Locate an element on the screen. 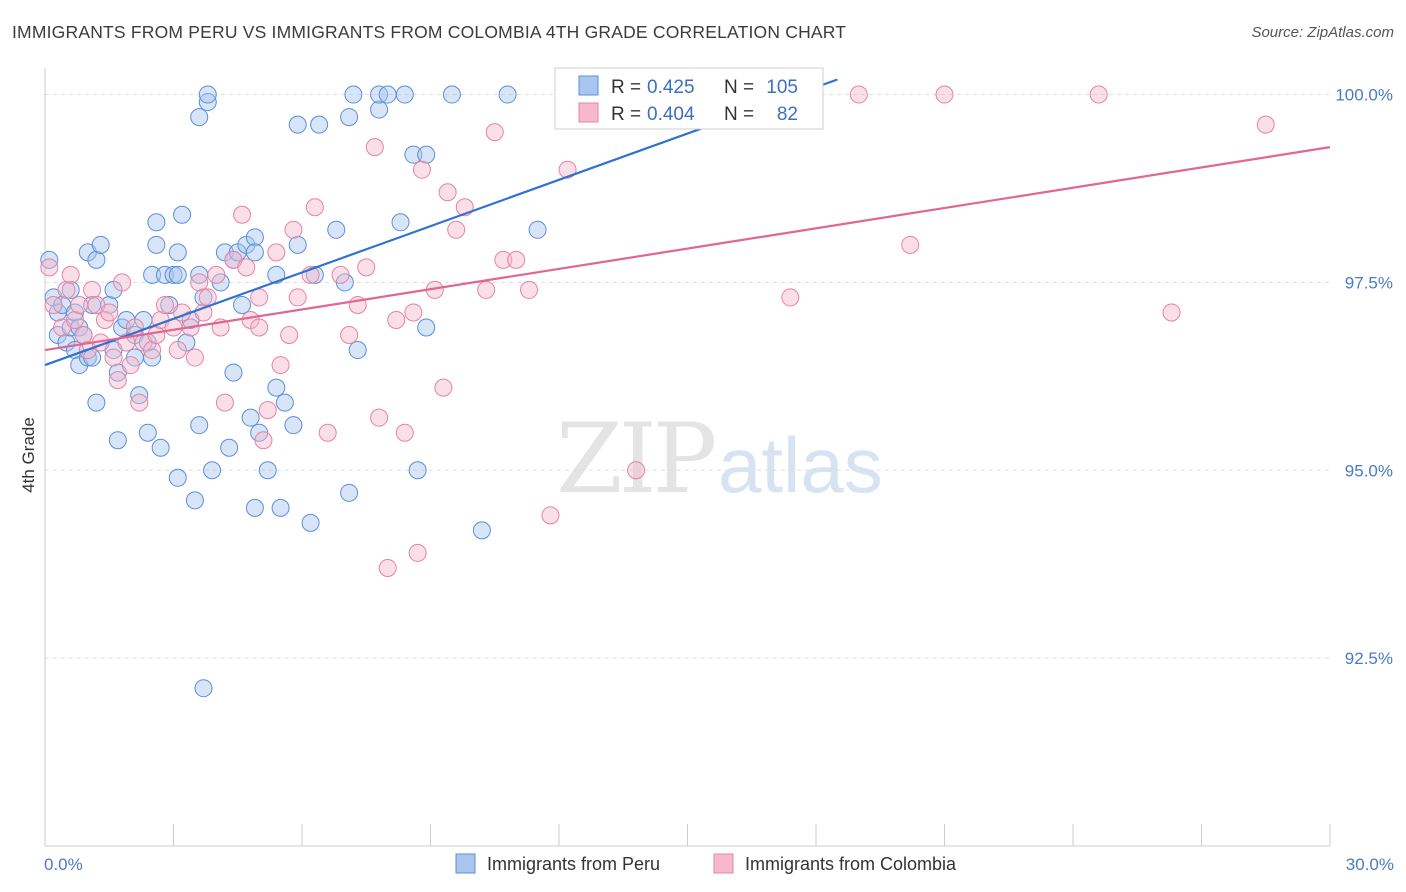 This screenshot has width=1406, height=892. stats-r-label-peru: R = is located at coordinates (626, 87).